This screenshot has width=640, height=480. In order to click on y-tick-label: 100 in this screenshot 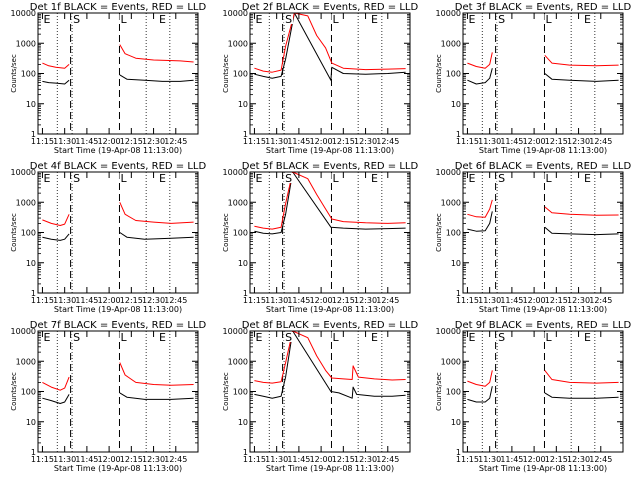, I will do `click(240, 233)`.